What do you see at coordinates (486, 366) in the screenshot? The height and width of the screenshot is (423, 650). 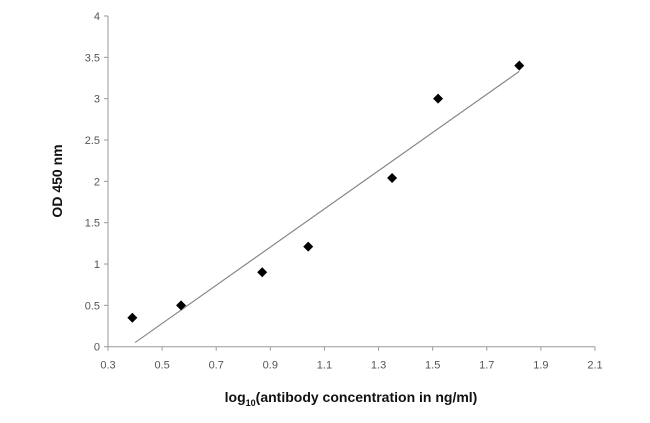 I see `x-tick-label: 1.7` at bounding box center [486, 366].